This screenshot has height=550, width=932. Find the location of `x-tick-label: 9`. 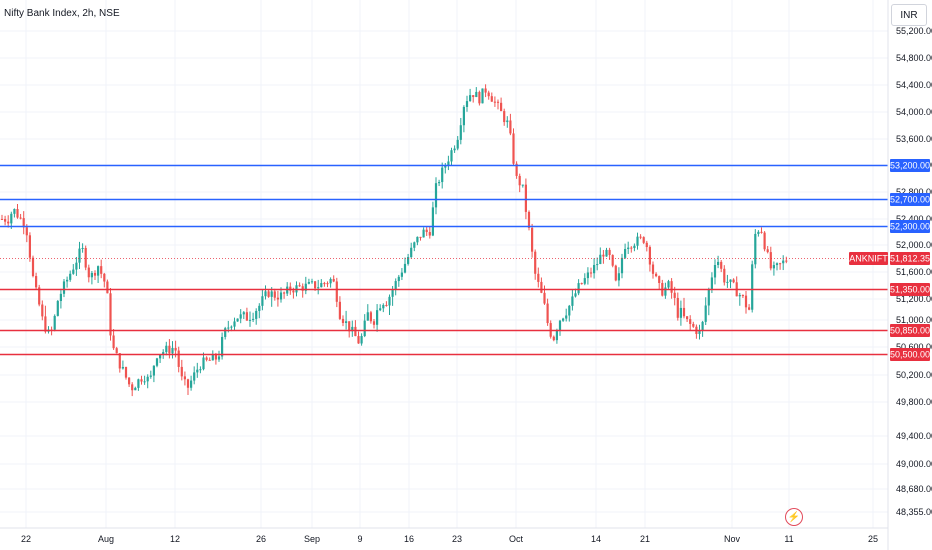

x-tick-label: 9 is located at coordinates (359, 539).